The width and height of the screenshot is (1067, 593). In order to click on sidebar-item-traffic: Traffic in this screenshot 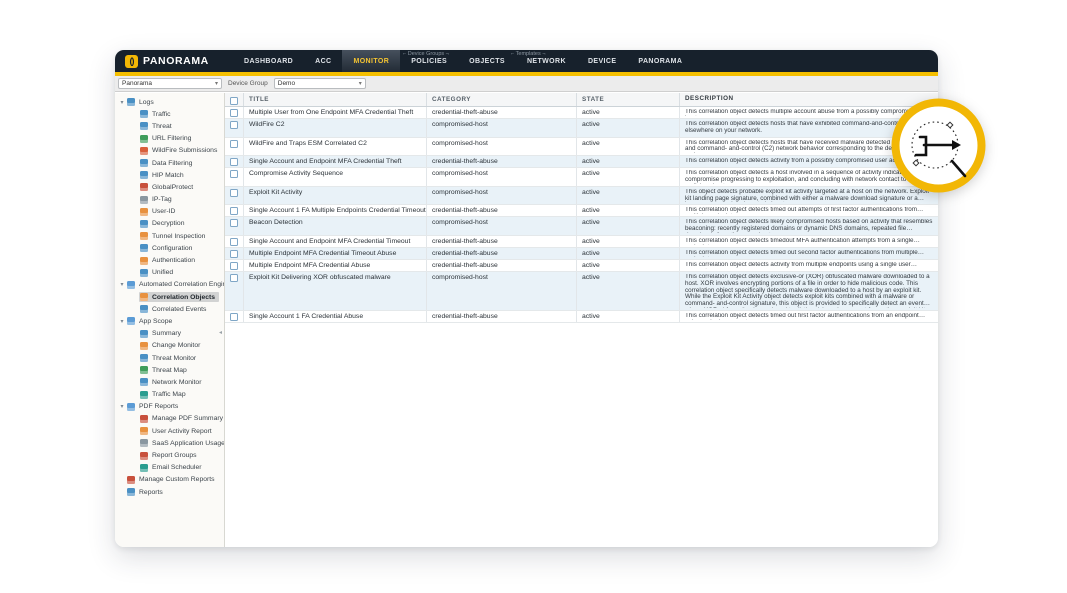, I will do `click(169, 114)`.